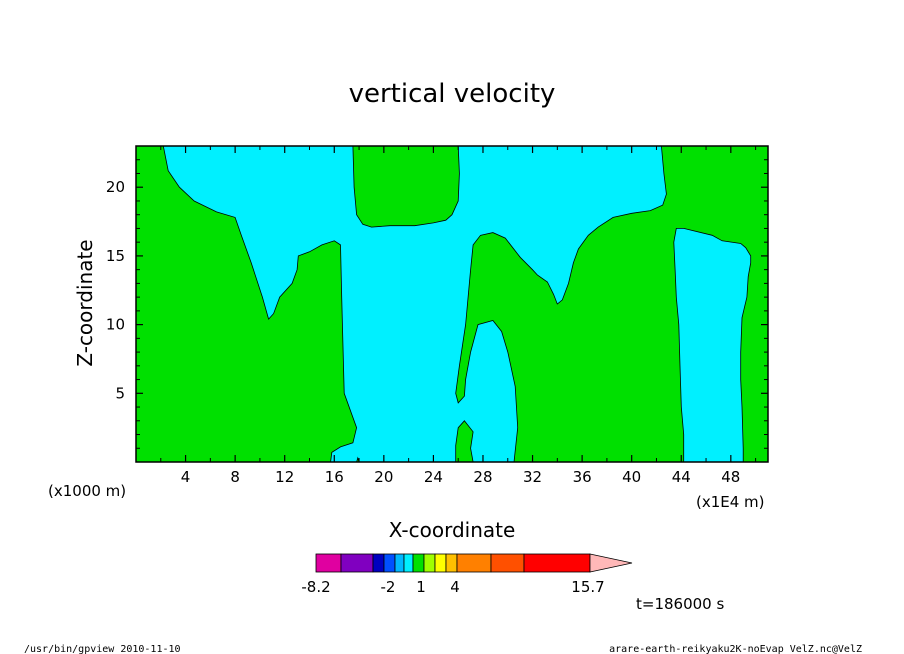 This screenshot has height=654, width=904. I want to click on x-tick-label: 20, so click(383, 477).